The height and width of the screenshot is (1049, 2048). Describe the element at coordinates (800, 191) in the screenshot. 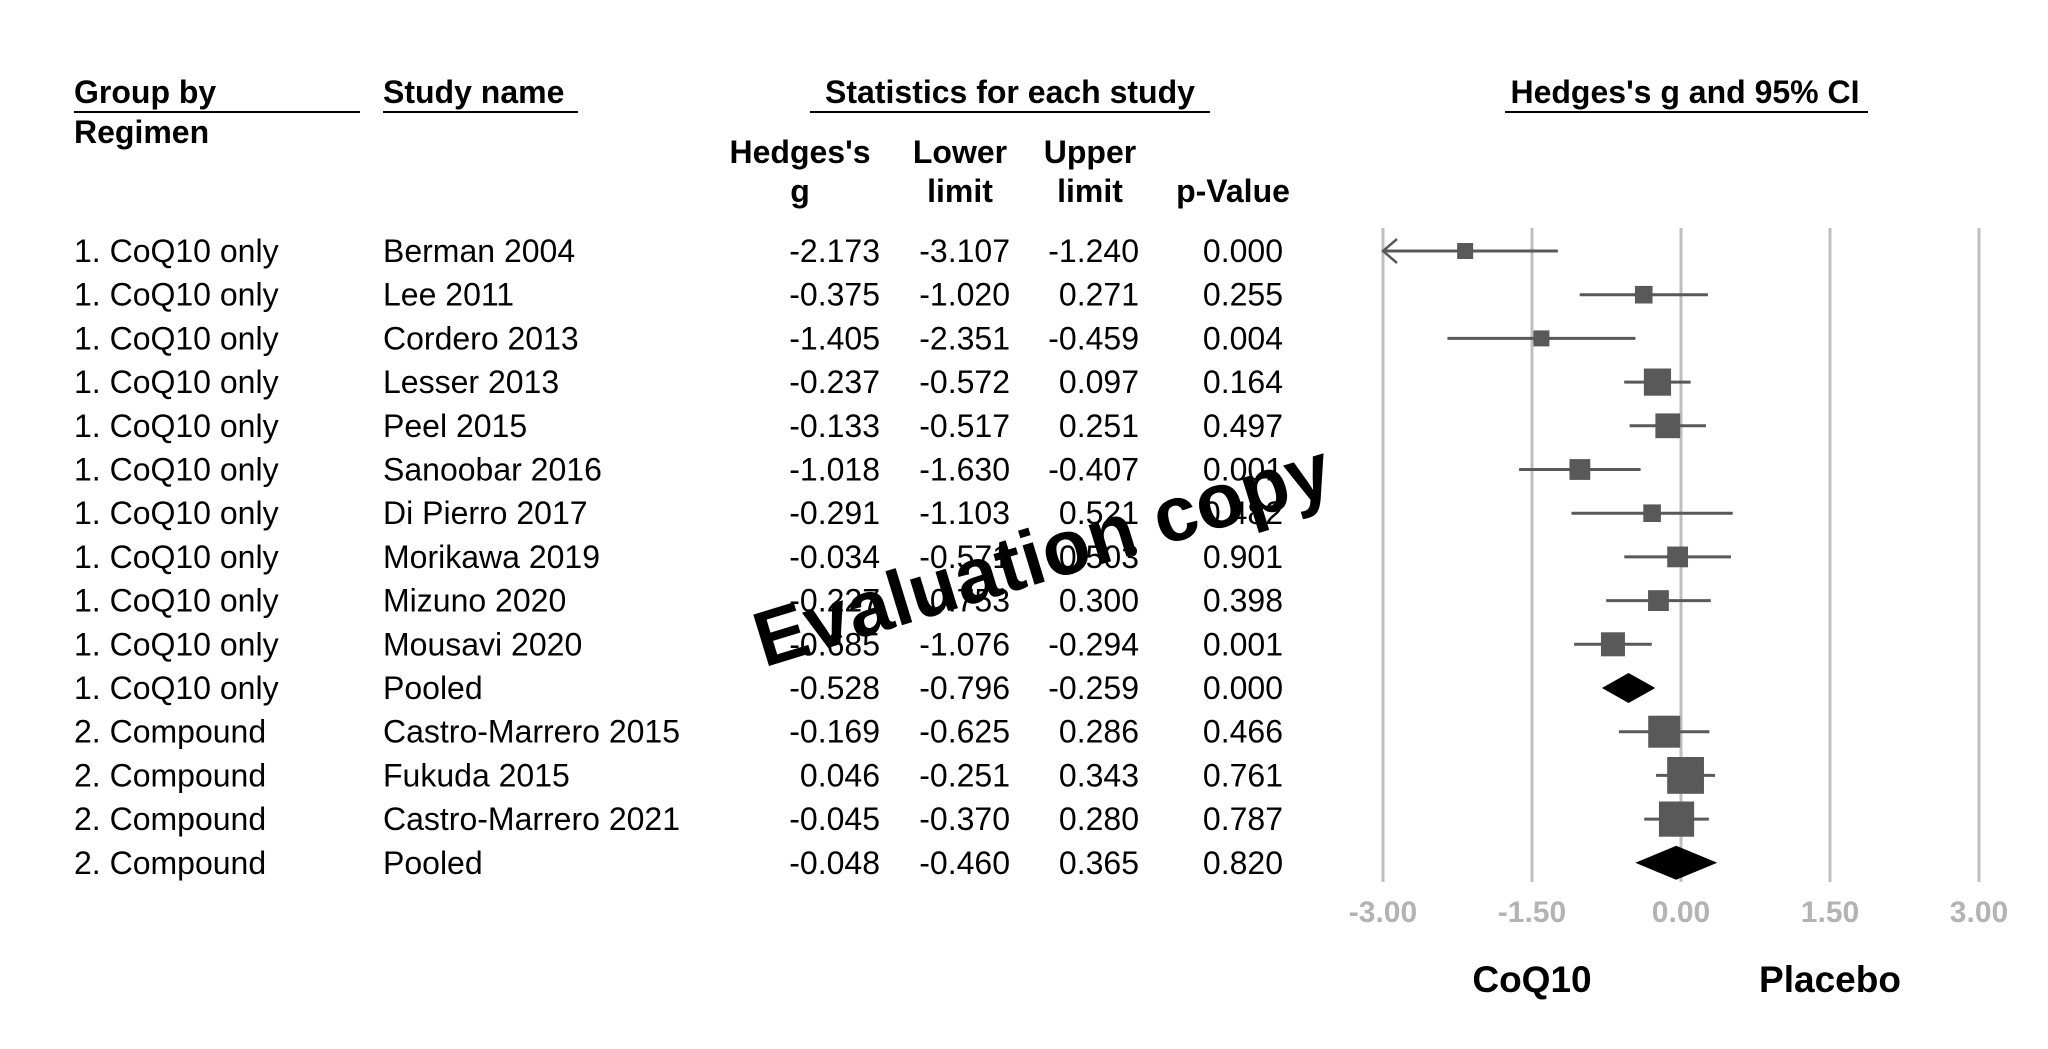

I see `col-header-g-line2: g` at that location.